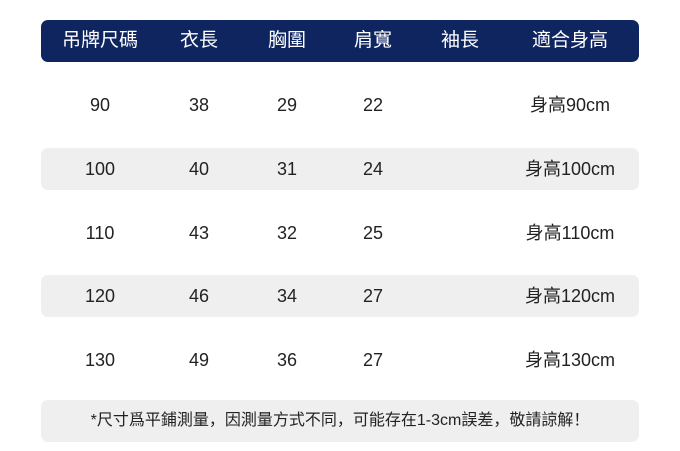 The width and height of the screenshot is (680, 451). I want to click on table-row: 130 49 36 27 身高130cm, so click(340, 360).